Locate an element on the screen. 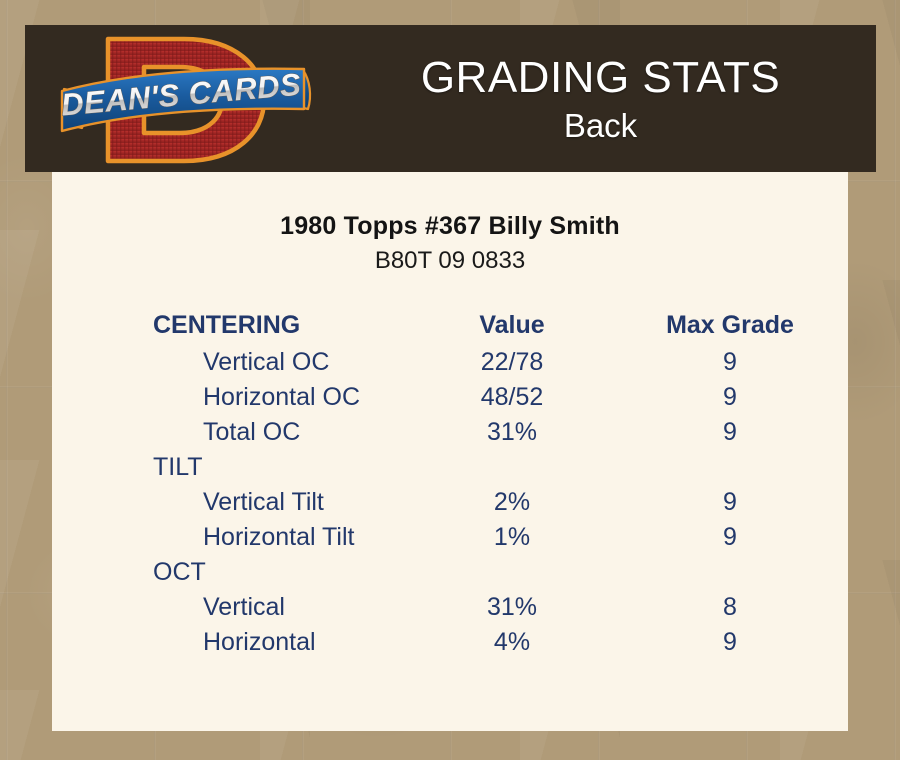 The height and width of the screenshot is (760, 900). column-header-value: Value is located at coordinates (512, 324).